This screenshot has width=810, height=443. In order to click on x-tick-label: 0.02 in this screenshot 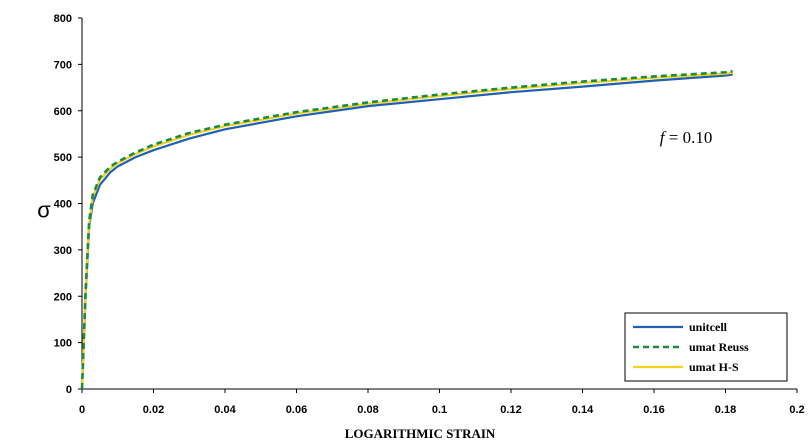, I will do `click(153, 410)`.